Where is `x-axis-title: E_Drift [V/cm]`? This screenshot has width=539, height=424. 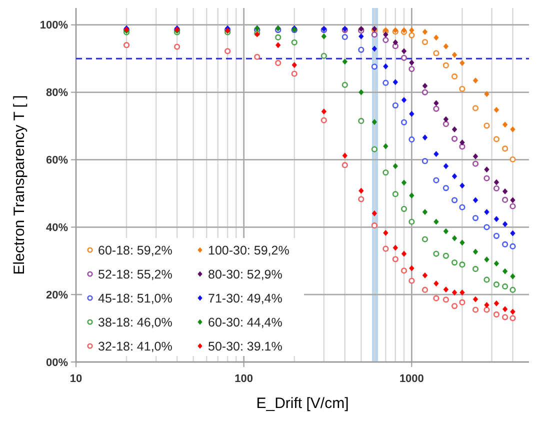
x-axis-title: E_Drift [V/cm] is located at coordinates (302, 403).